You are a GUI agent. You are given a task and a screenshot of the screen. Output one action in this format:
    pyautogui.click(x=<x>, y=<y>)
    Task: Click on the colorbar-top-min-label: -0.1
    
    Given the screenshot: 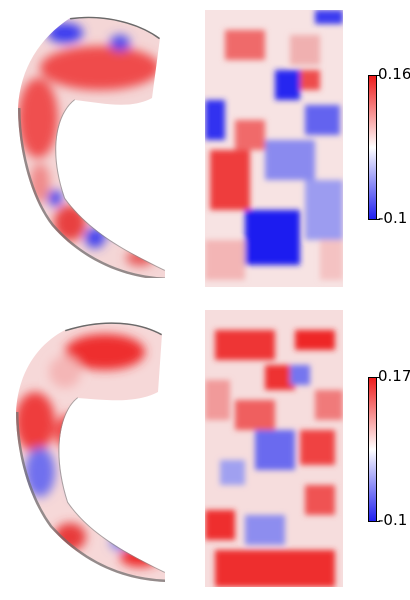 What is the action you would take?
    pyautogui.click(x=393, y=218)
    